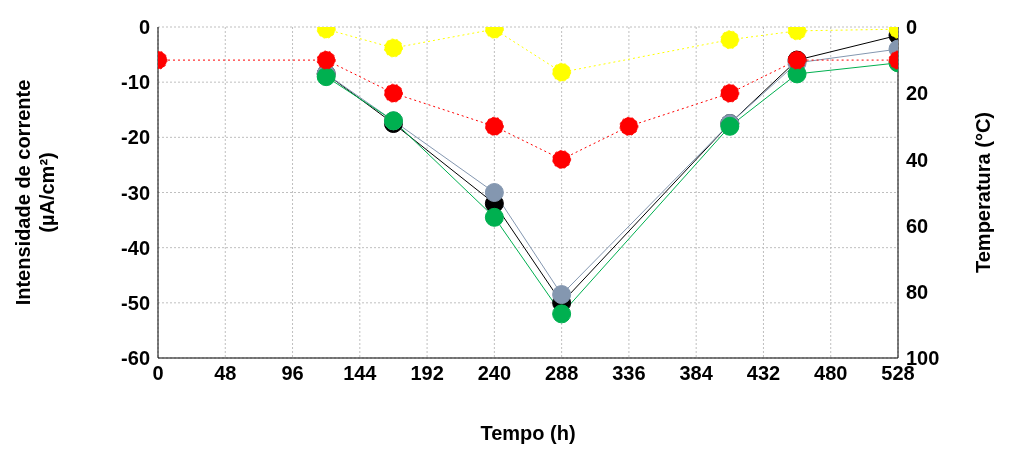 The height and width of the screenshot is (460, 1016). I want to click on y-tick-label: -20, so click(135, 137).